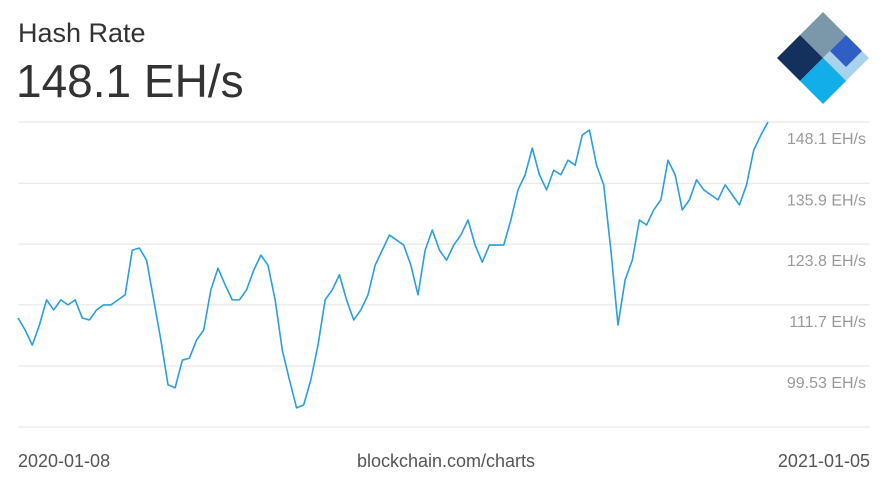 Image resolution: width=893 pixels, height=500 pixels. What do you see at coordinates (824, 461) in the screenshot?
I see `x-end-label: 2021-01-05` at bounding box center [824, 461].